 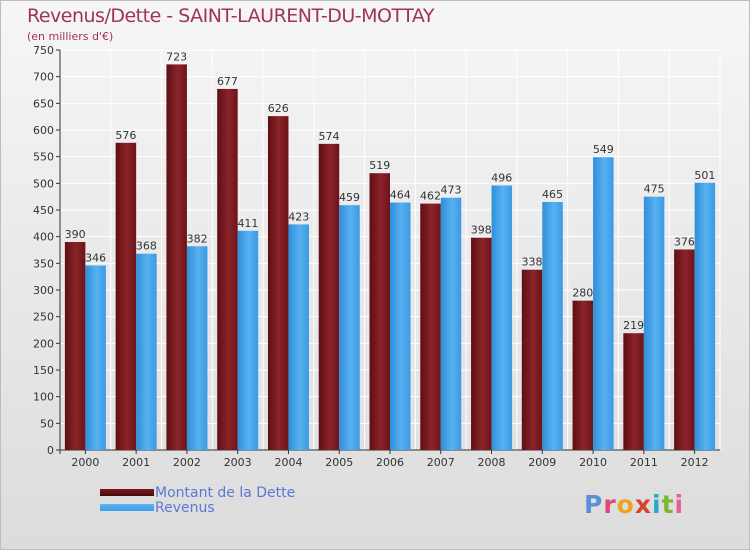 I want to click on y-tick-label: 50, so click(x=47, y=423).